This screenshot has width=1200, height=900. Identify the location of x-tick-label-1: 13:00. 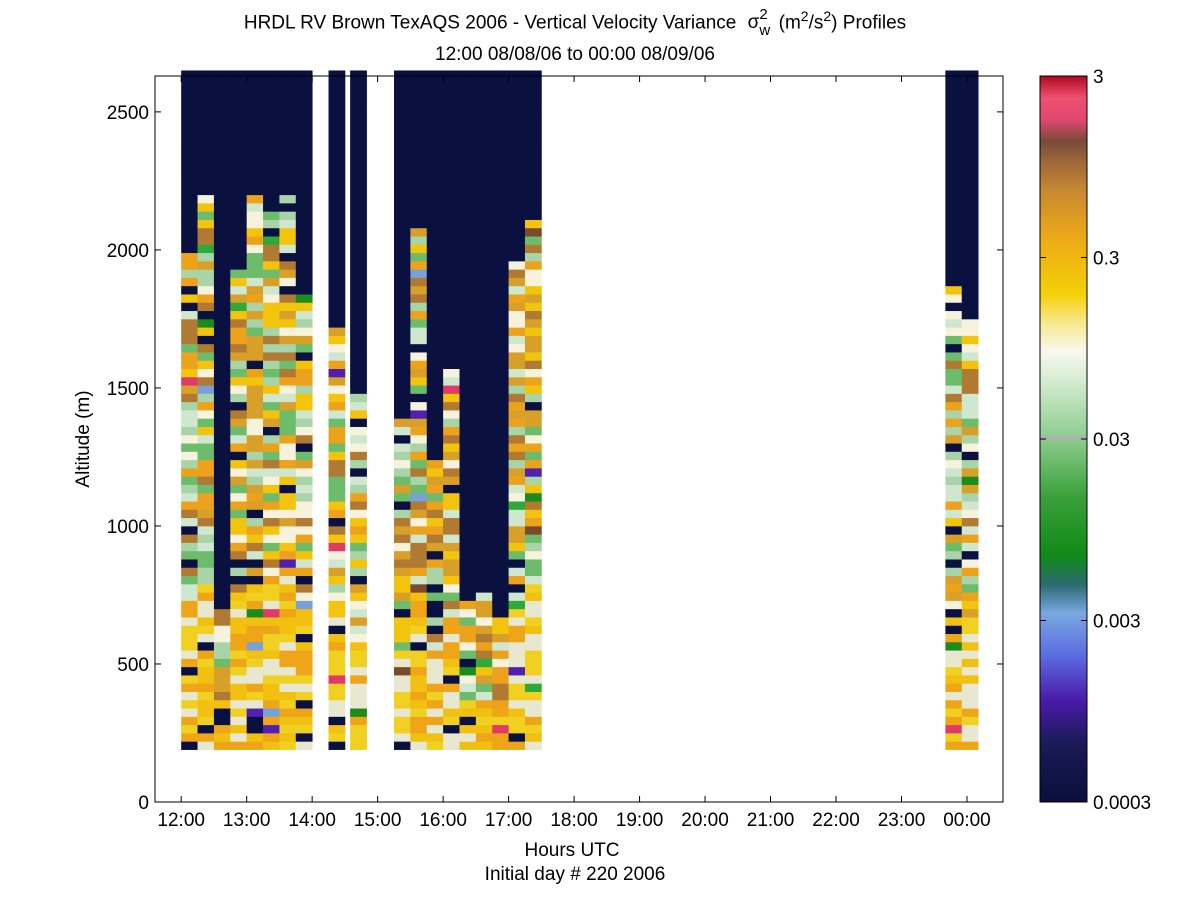
(247, 820).